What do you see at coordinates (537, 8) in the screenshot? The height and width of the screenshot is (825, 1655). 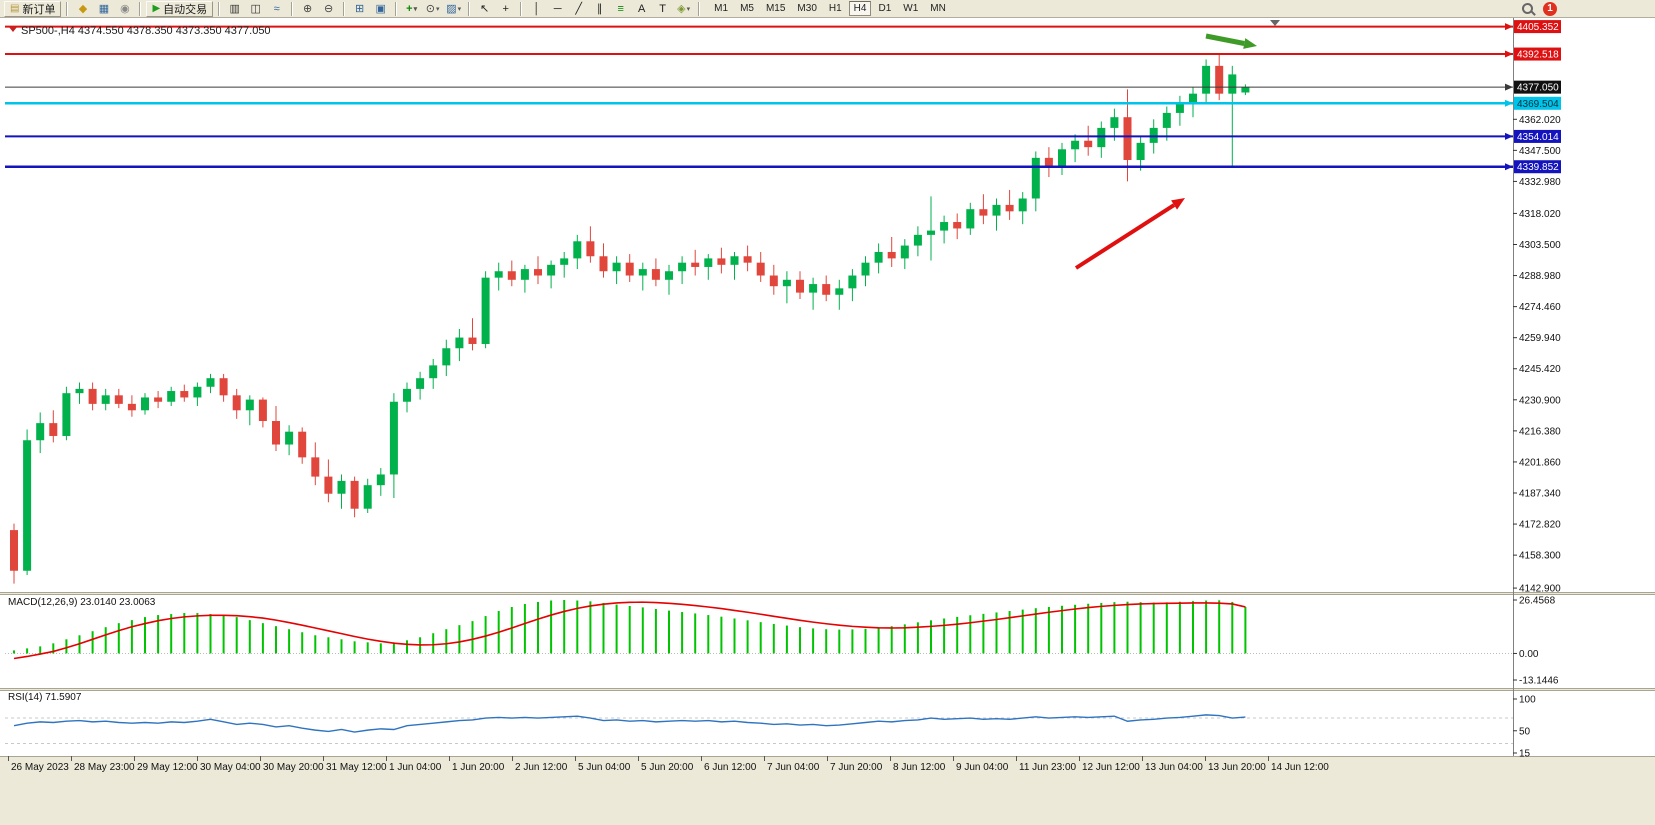 I see `vertical-line-icon: │` at bounding box center [537, 8].